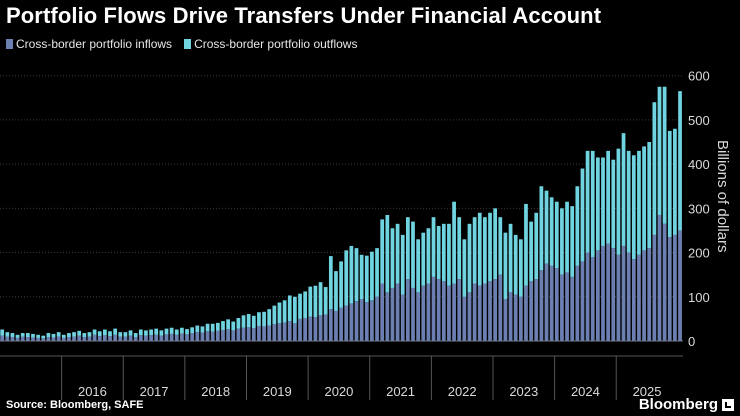 This screenshot has width=740, height=416. I want to click on x-tick-label-2020: 2020, so click(338, 391).